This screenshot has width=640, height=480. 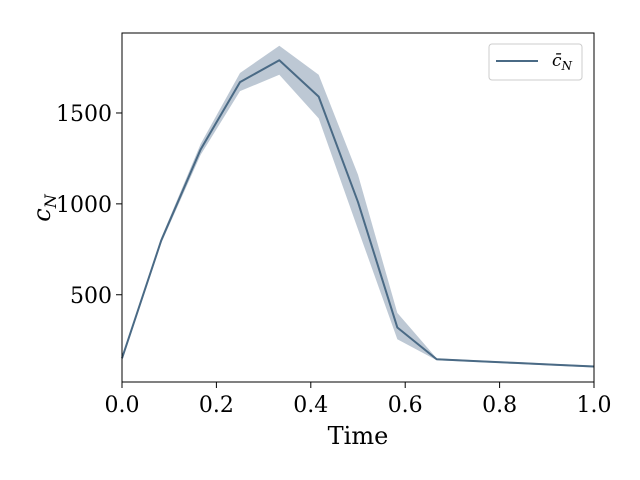 What do you see at coordinates (594, 405) in the screenshot?
I see `x-tick-label: 1.0` at bounding box center [594, 405].